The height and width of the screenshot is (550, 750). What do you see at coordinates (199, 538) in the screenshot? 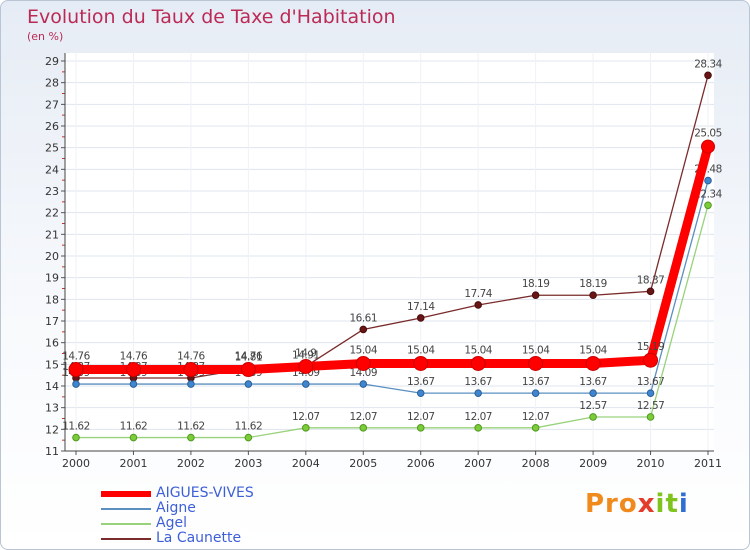
I see `legend-label-la-caunette: La Caunette` at bounding box center [199, 538].